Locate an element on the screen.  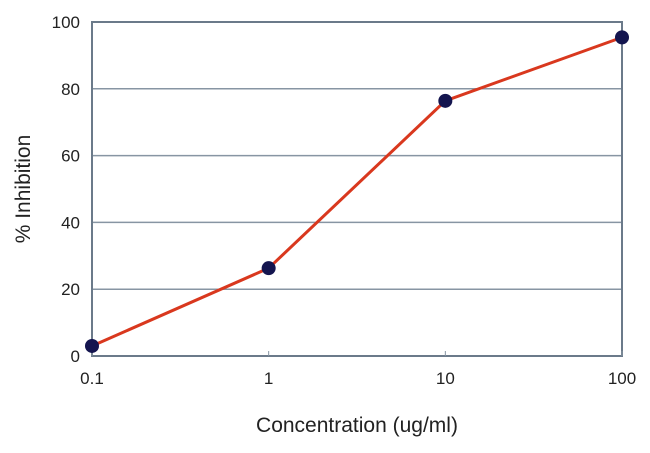
y-tick-label: 20 is located at coordinates (70, 289).